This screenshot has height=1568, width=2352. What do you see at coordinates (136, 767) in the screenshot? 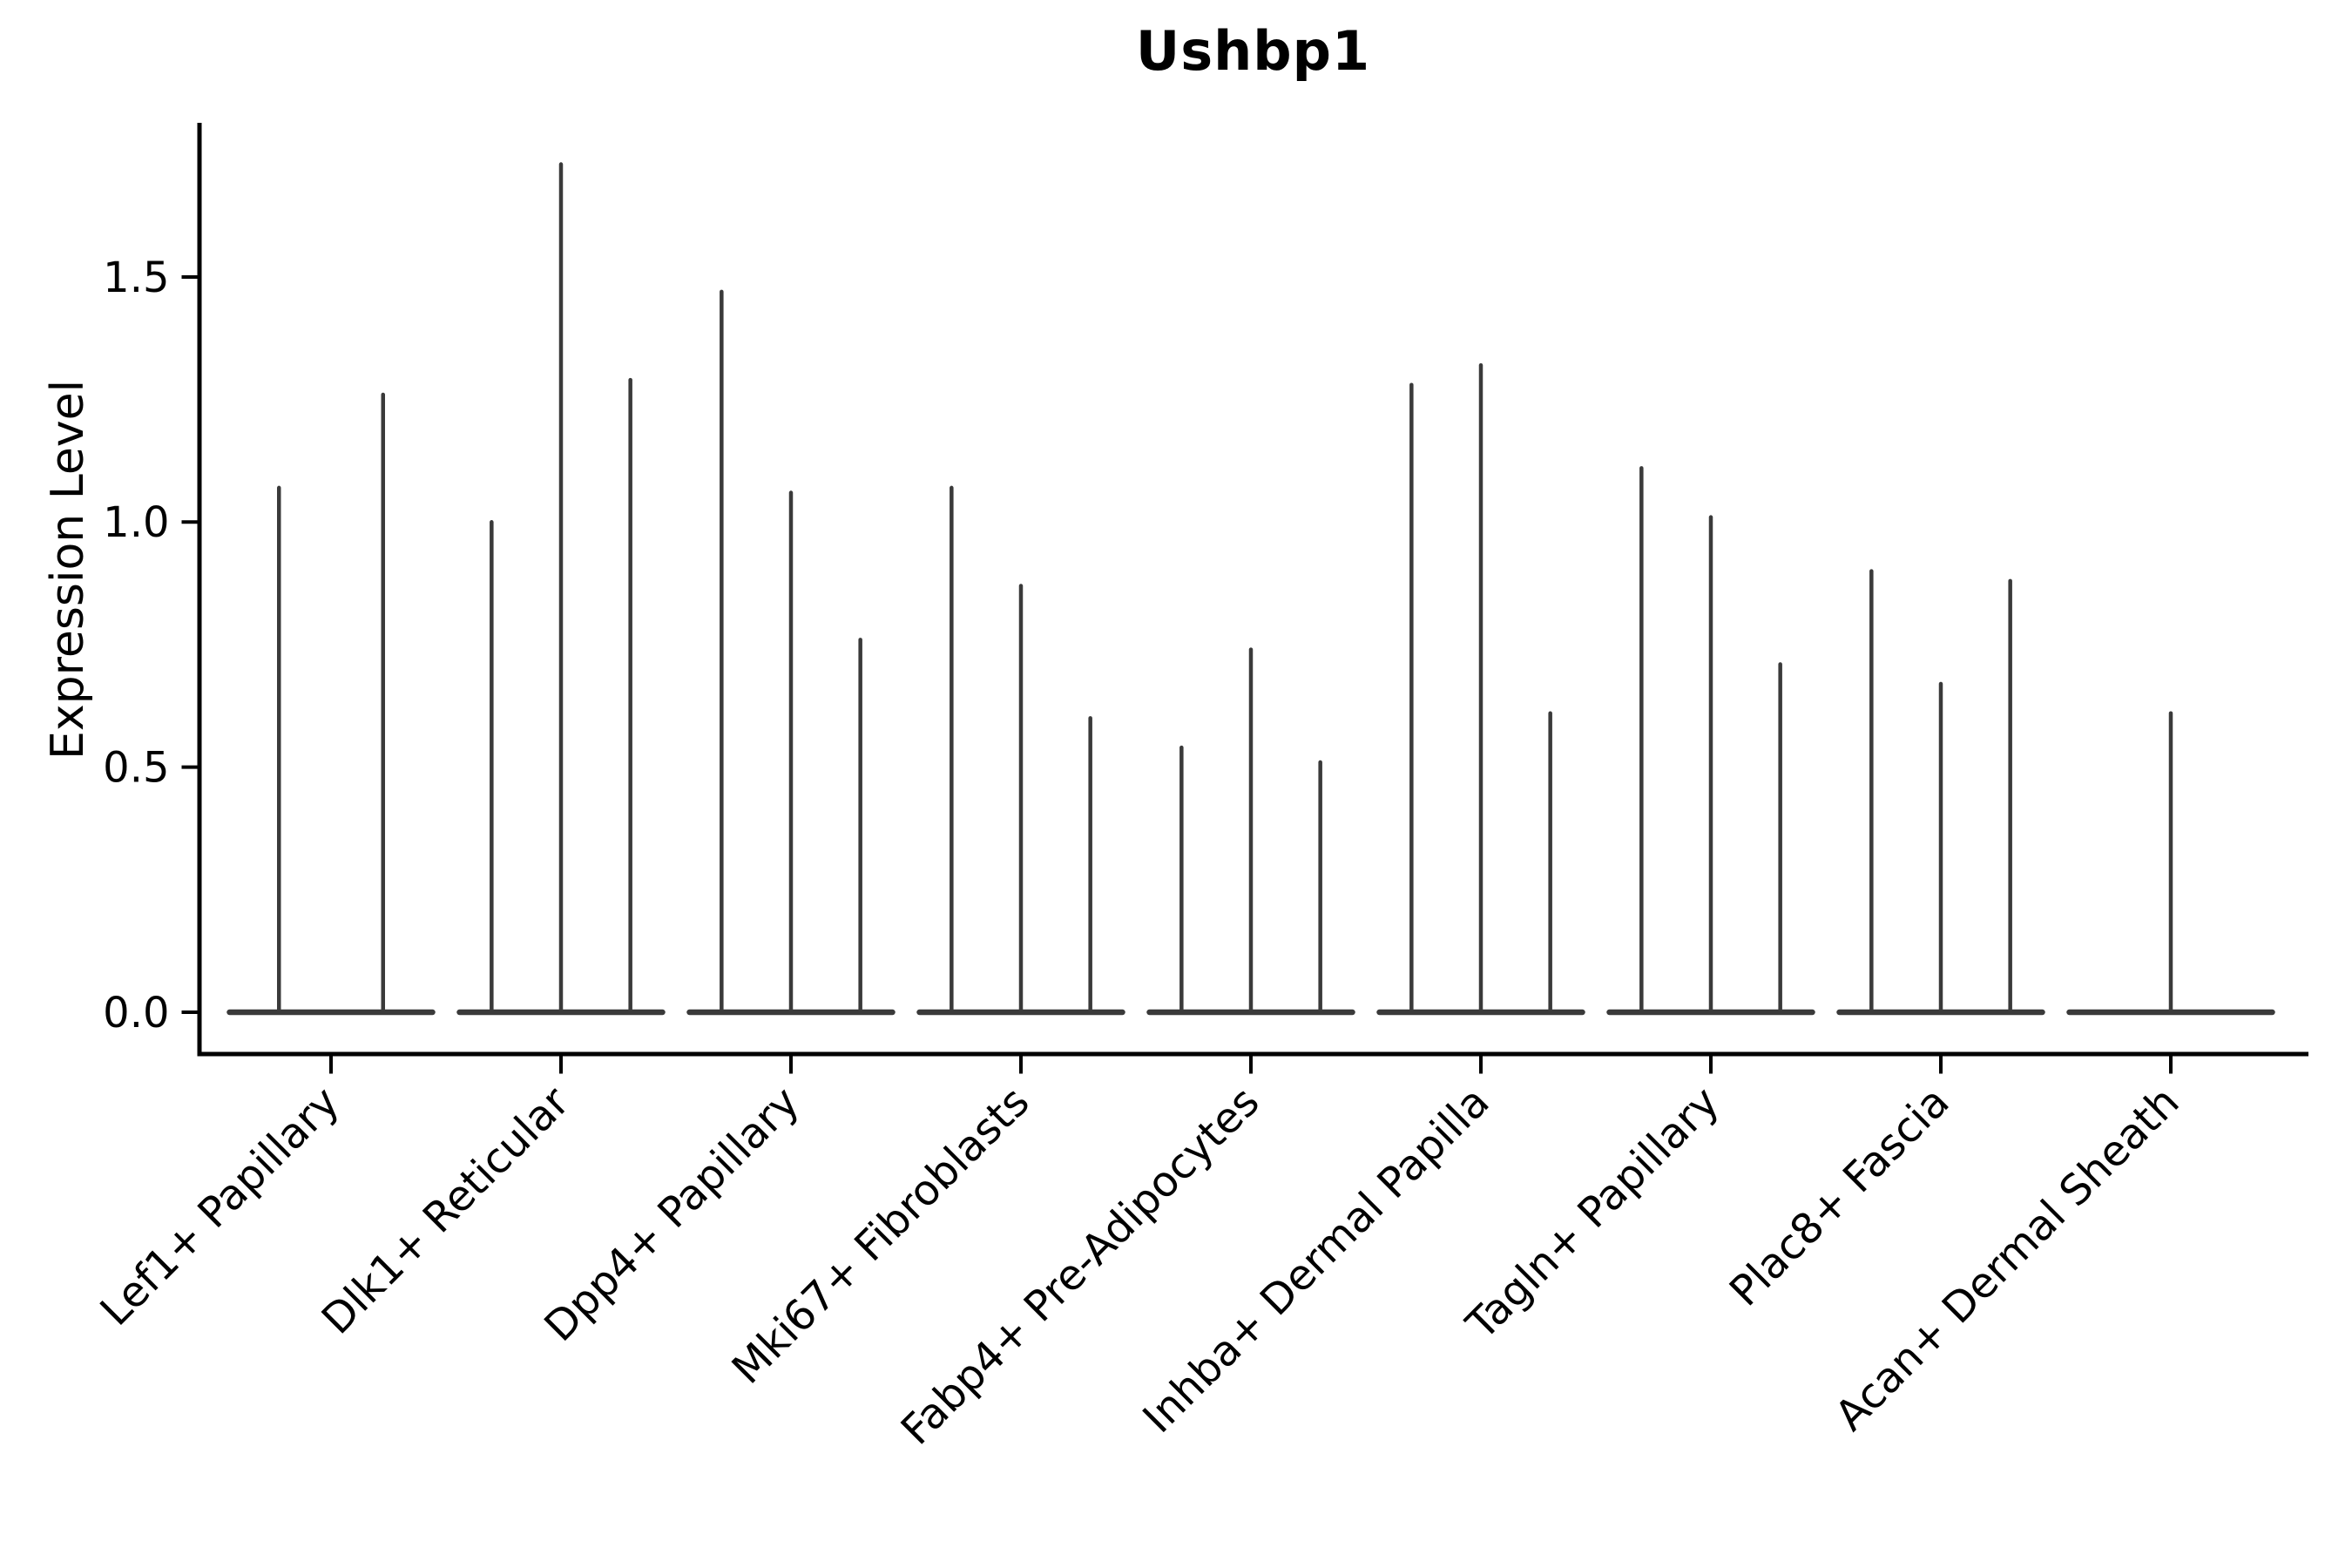
I see `y-tick-label: 0.5` at bounding box center [136, 767].